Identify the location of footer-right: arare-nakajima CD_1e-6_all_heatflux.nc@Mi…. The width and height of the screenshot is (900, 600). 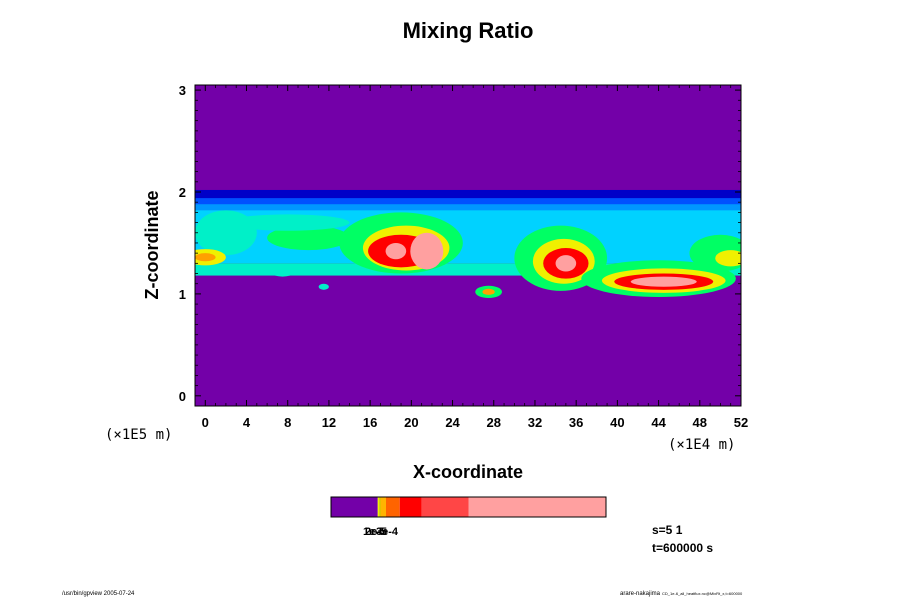
(681, 594).